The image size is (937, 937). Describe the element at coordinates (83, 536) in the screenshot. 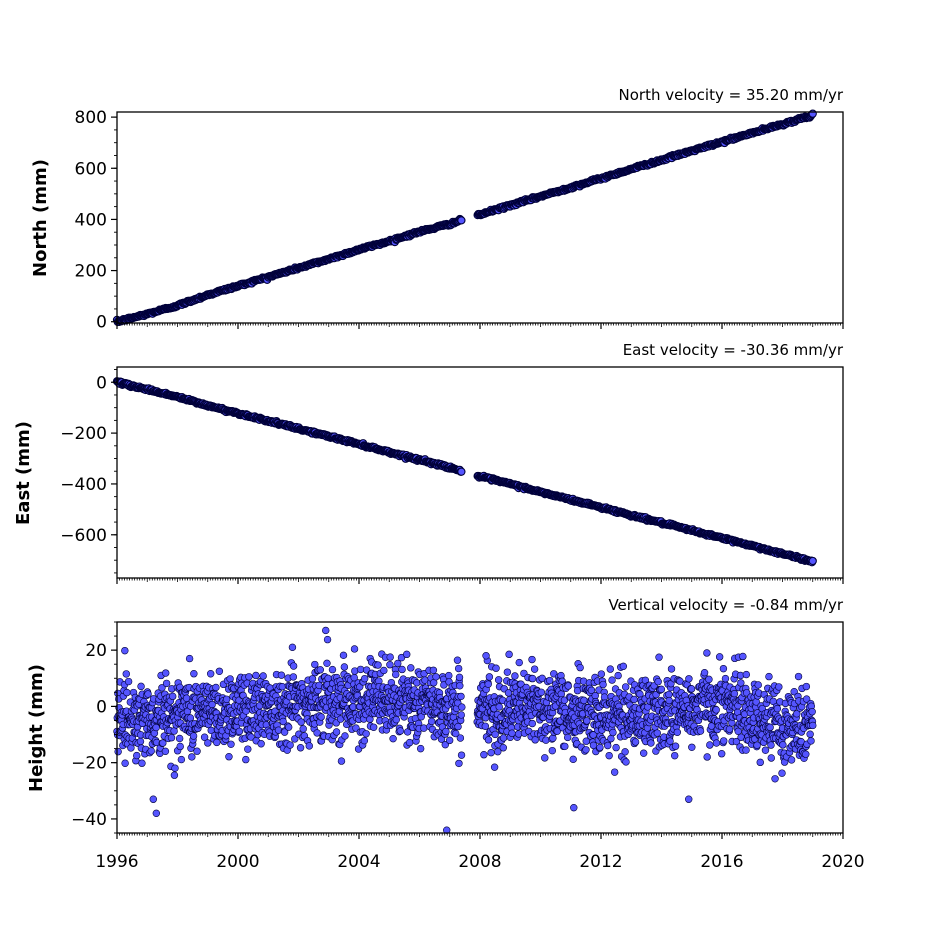

I see `east-ytick-label: −600` at that location.